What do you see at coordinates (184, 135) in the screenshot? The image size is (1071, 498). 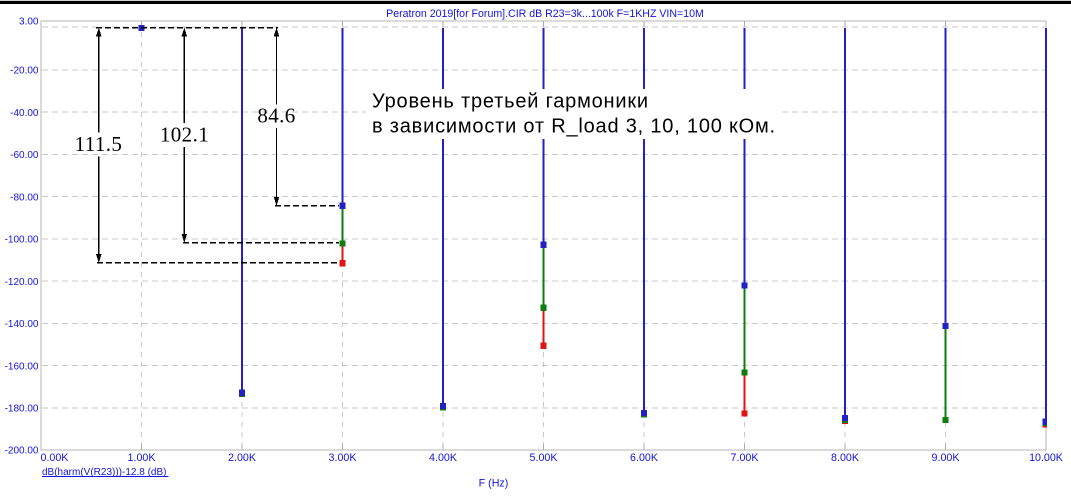 I see `svg-text: 102.1` at bounding box center [184, 135].